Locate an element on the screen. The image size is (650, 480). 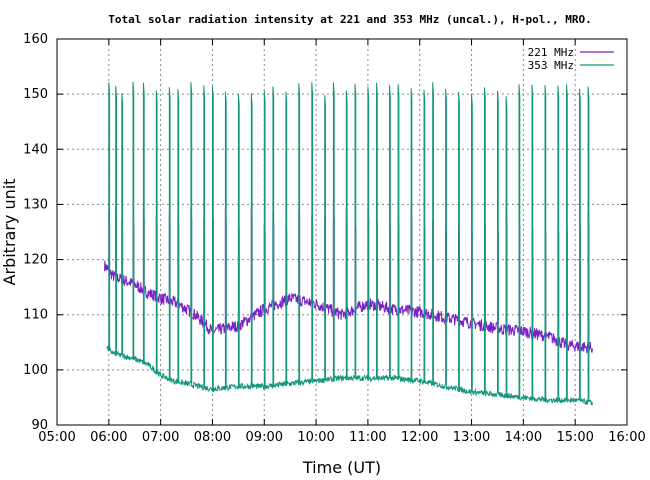
x-tick-label: 16:00 is located at coordinates (626, 437).